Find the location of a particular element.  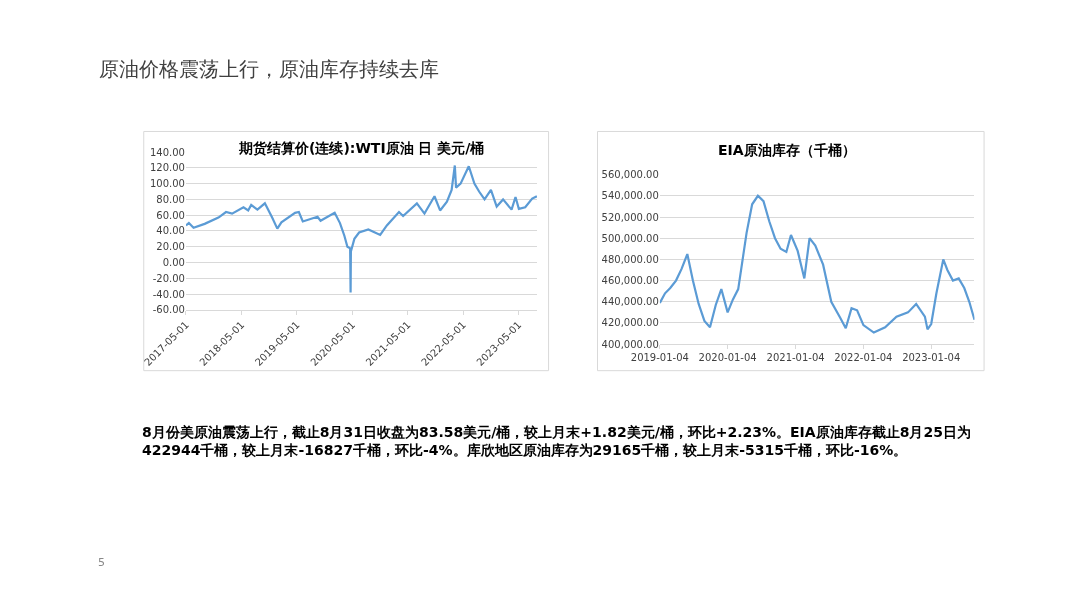

y-tick-label: 520,000.00 is located at coordinates (630, 217).